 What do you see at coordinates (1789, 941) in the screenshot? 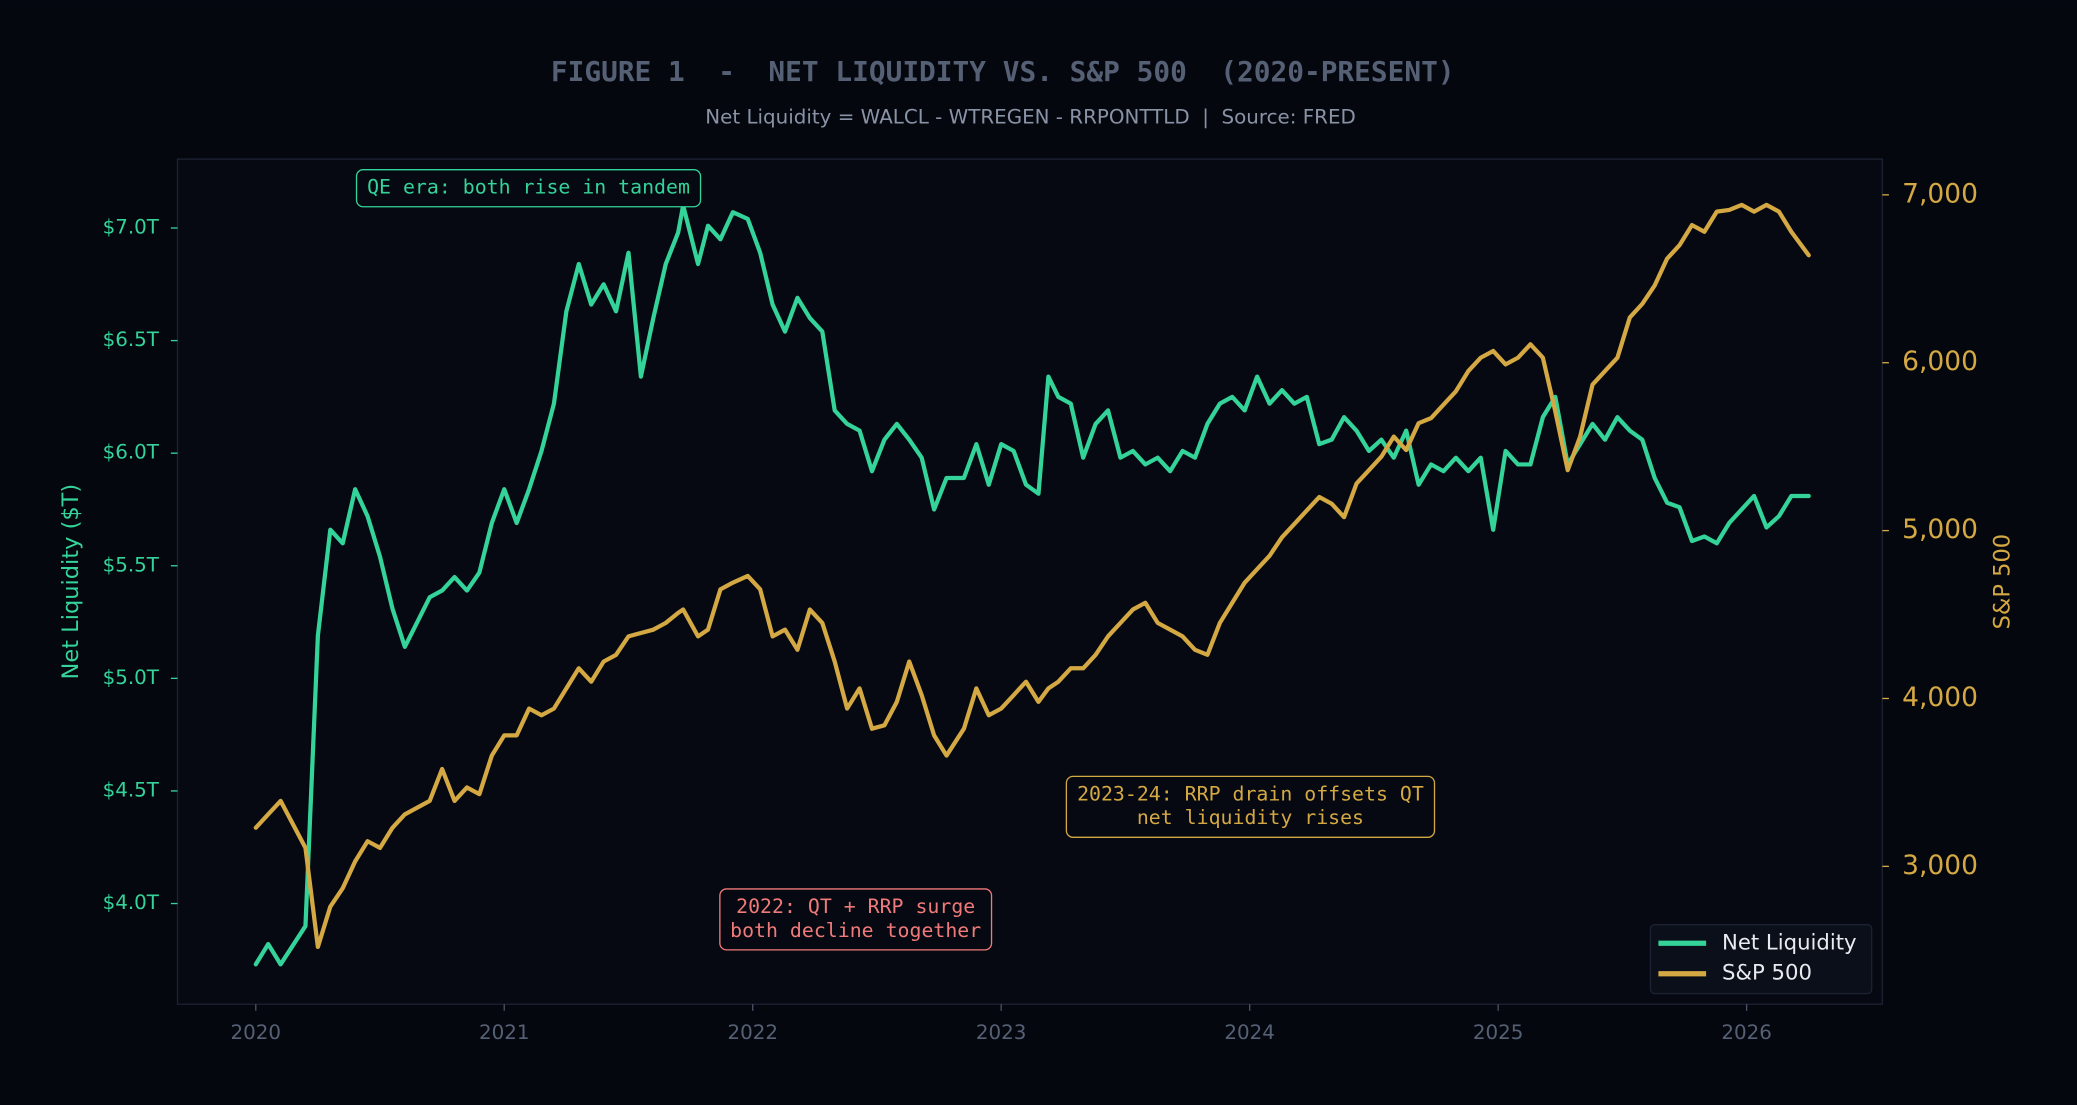
I see `legend-label: Net Liquidity` at bounding box center [1789, 941].